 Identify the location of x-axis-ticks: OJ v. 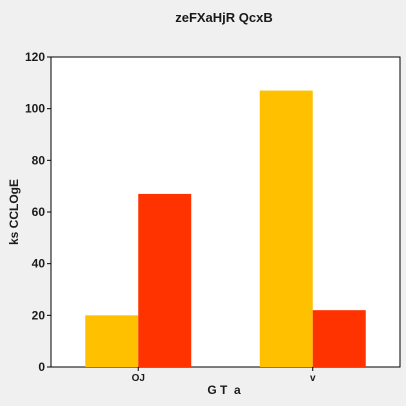
(224, 375).